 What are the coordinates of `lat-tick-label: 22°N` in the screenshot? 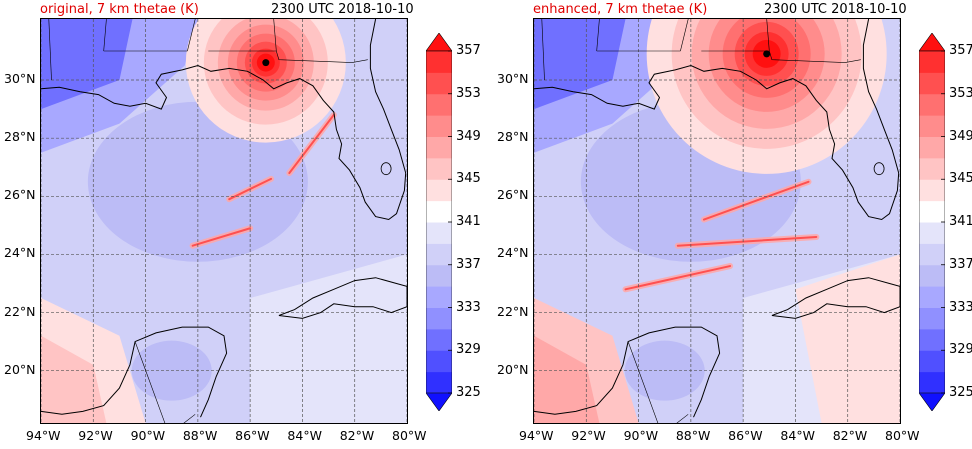 It's located at (20, 311).